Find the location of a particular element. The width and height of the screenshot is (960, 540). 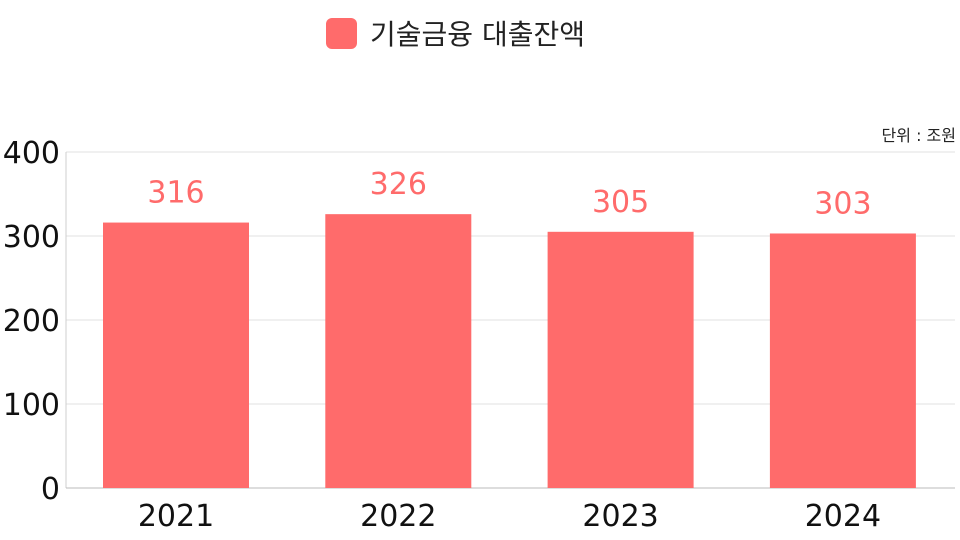

x-tick-label: 2021 is located at coordinates (176, 516).